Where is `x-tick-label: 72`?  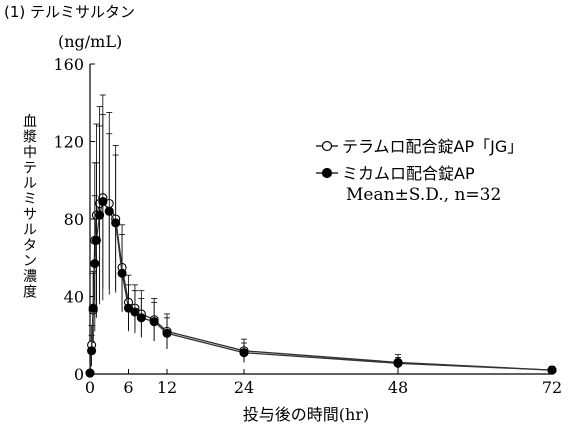 x-tick-label: 72 is located at coordinates (552, 387).